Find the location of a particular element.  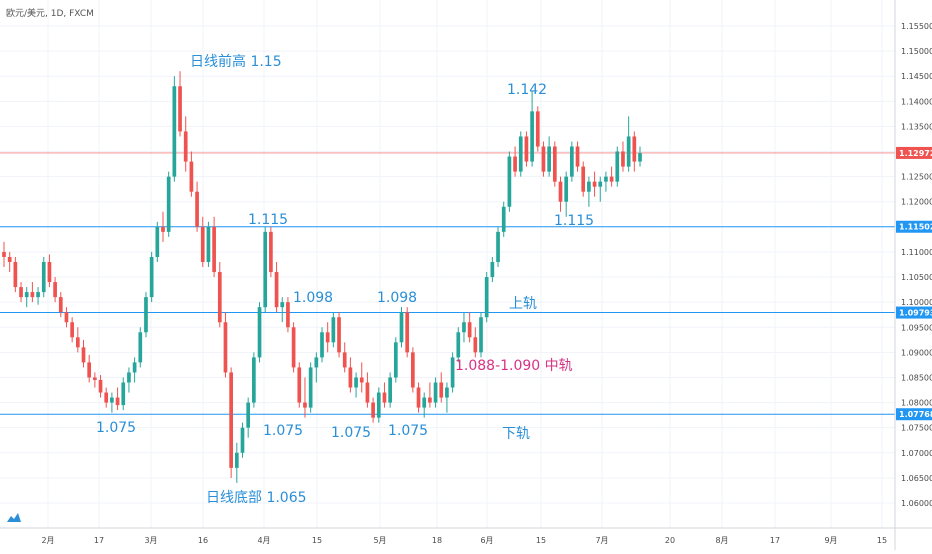

annotation-label: 1.075 is located at coordinates (116, 428).